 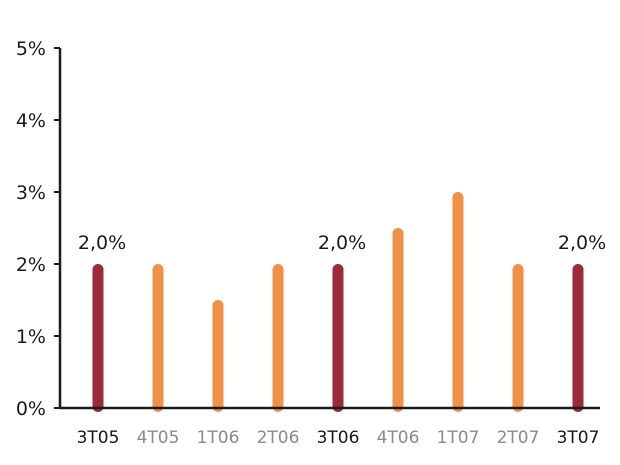 I want to click on bar-3t07, so click(x=578, y=338).